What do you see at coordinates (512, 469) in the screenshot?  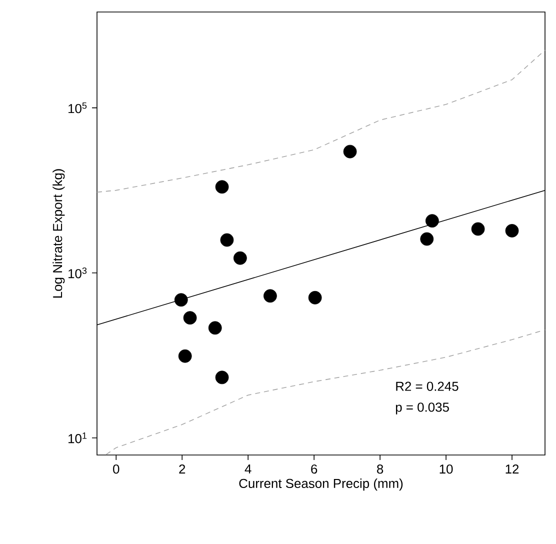 I see `x-tick-label: 12` at bounding box center [512, 469].